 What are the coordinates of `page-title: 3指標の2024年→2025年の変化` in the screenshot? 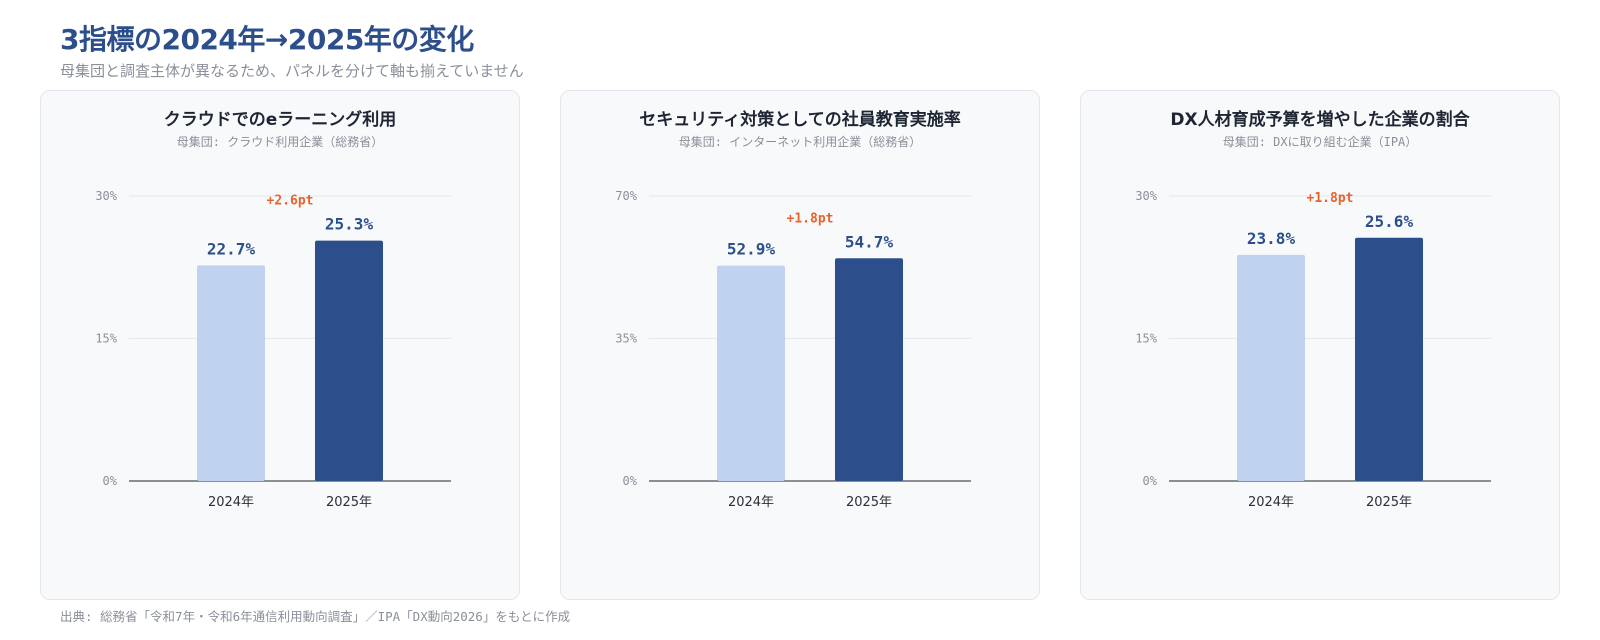 It's located at (267, 39).